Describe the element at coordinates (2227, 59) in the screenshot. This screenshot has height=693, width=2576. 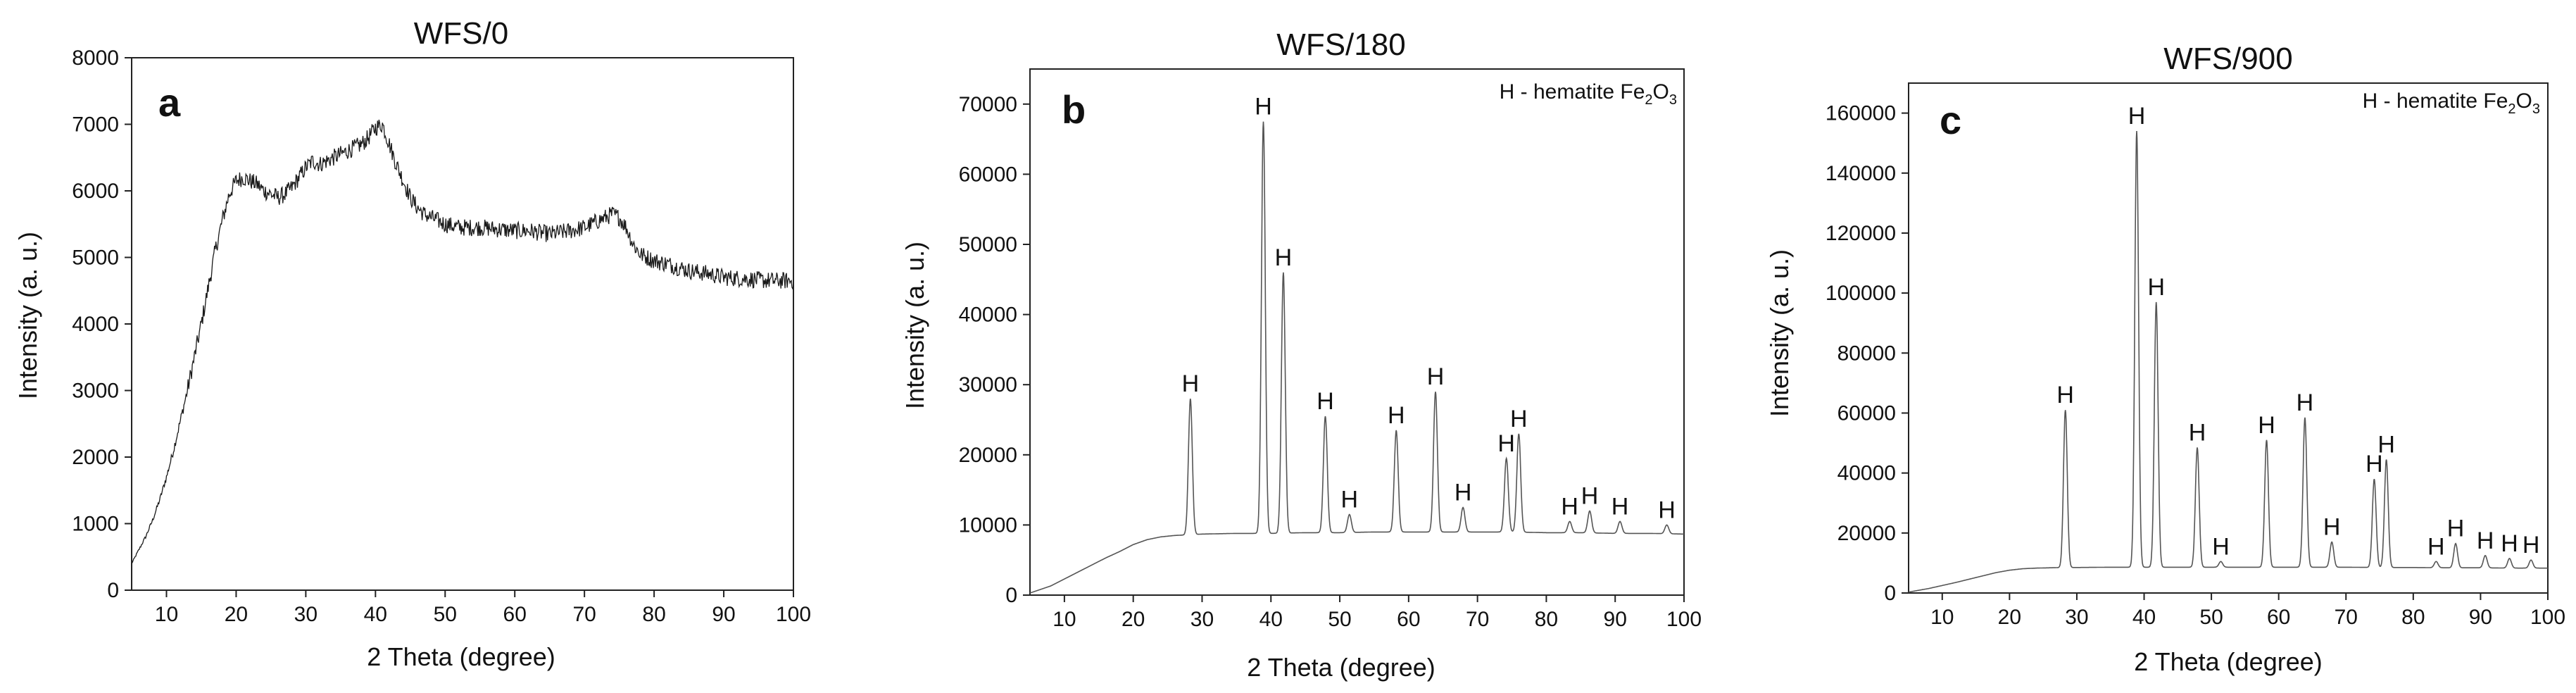
I see `panel-c-title: WFS/900` at that location.